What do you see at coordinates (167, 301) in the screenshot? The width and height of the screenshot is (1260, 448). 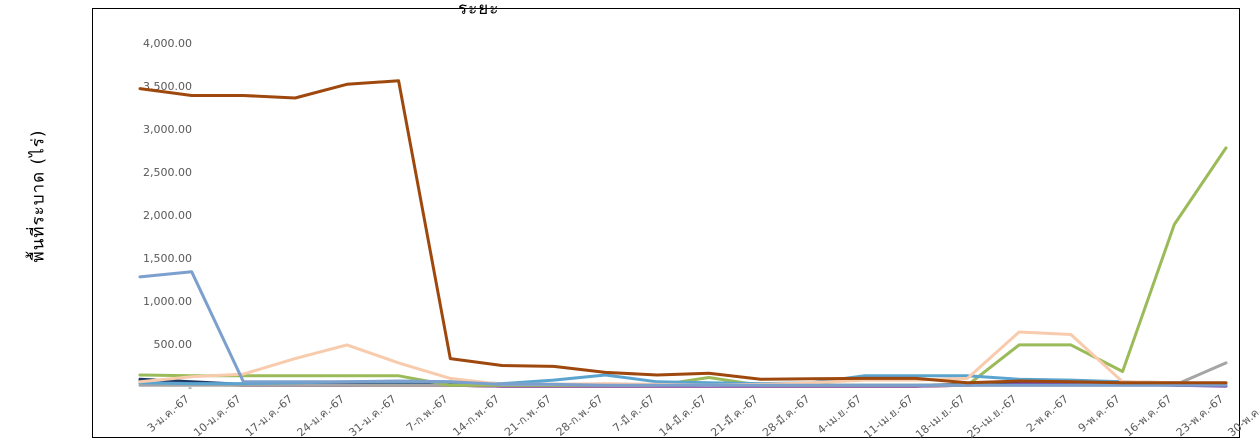 I see `y-tick-label: 1,000.00` at bounding box center [167, 301].